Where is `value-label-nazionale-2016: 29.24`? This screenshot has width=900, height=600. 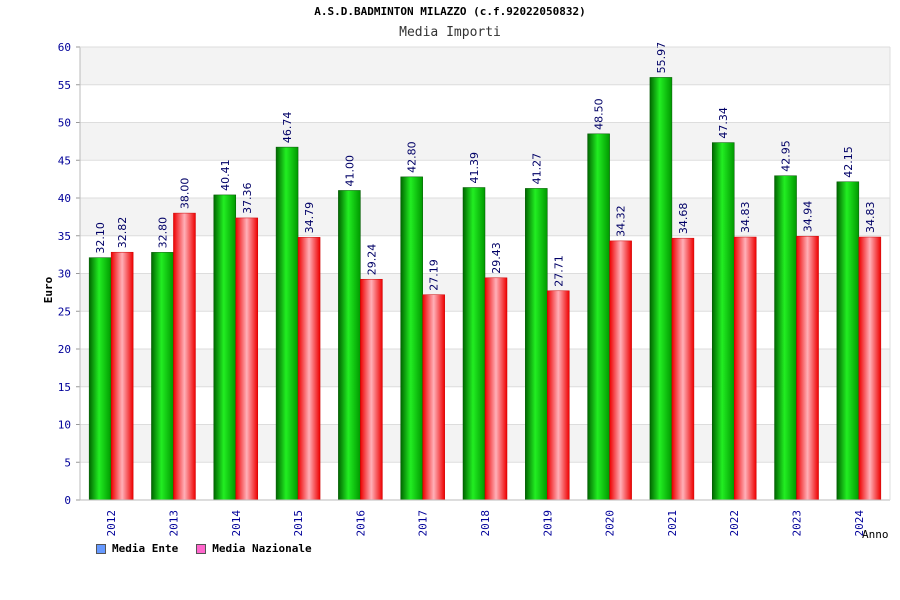
value-label-nazionale-2016: 29.24 is located at coordinates (371, 260).